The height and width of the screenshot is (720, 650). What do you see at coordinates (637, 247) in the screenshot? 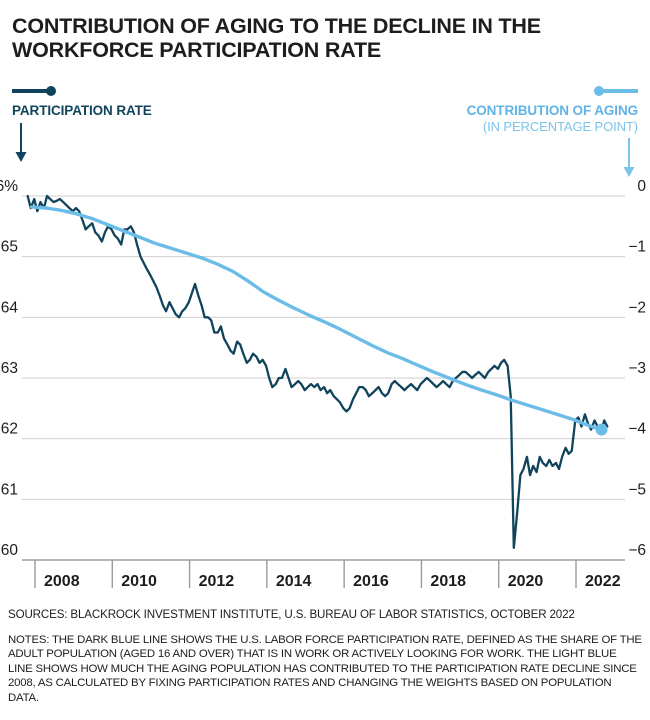
I see `right-axis-tick-label: −1` at bounding box center [637, 247].